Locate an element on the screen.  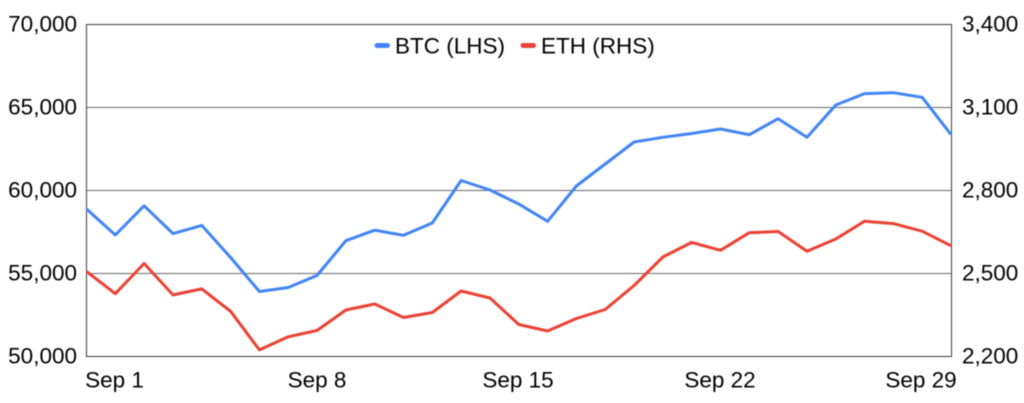
svg-text: 2,200 is located at coordinates (990, 355).